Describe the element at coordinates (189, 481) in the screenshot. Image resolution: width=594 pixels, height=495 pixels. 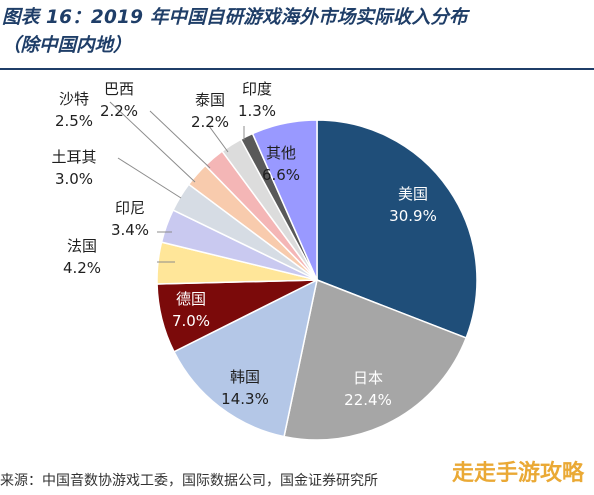
I see `source-note: 来源：中国音数协游戏工委，国际数据公司，国金证券研究所` at that location.